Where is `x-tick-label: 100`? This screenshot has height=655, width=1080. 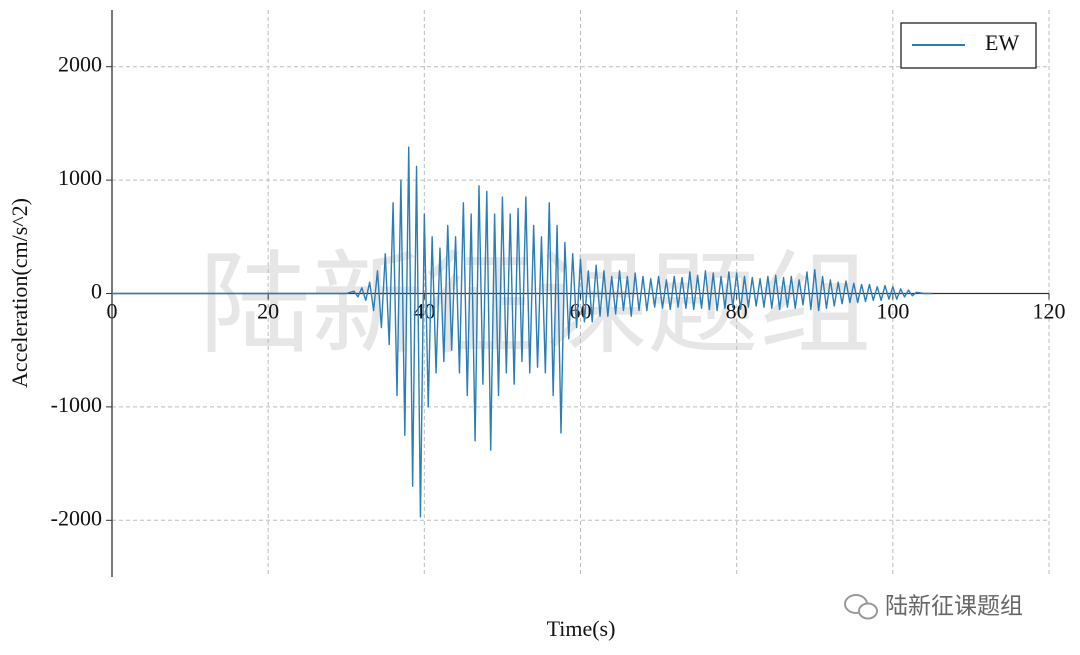 x-tick-label: 100 is located at coordinates (892, 311).